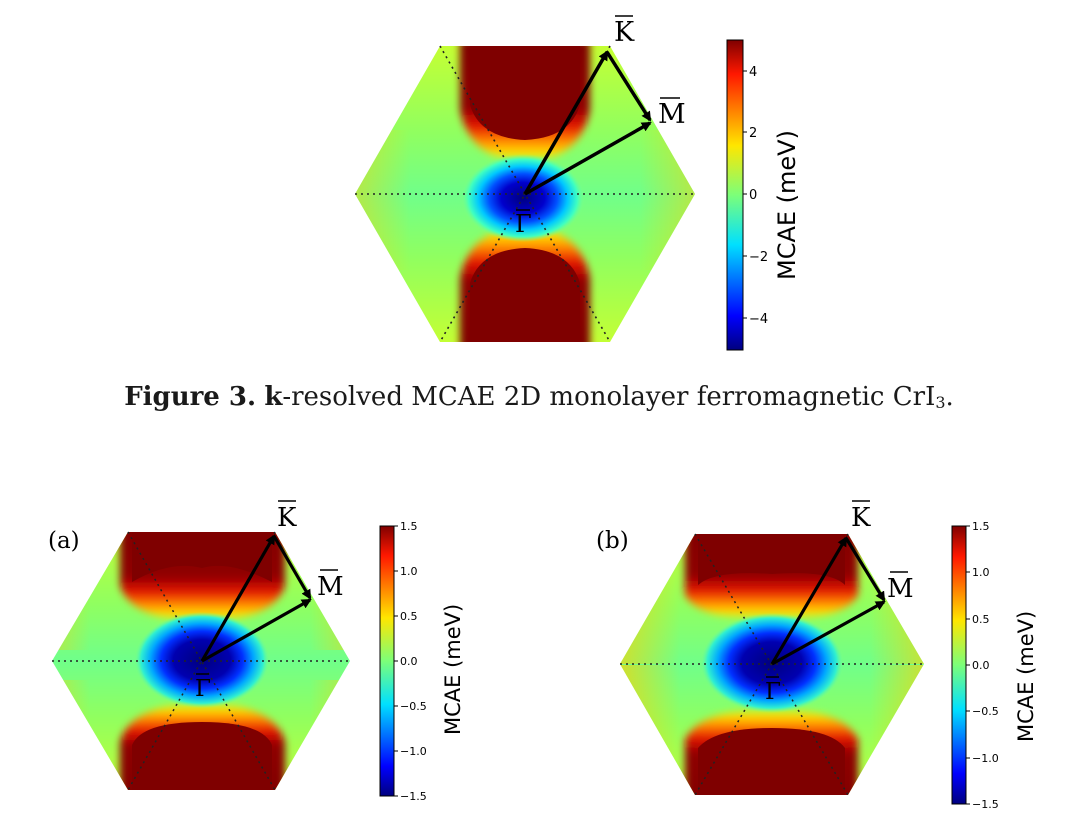 This screenshot has width=1078, height=821. Describe the element at coordinates (758, 257) in the screenshot. I see `colorbar-tick: −2` at that location.